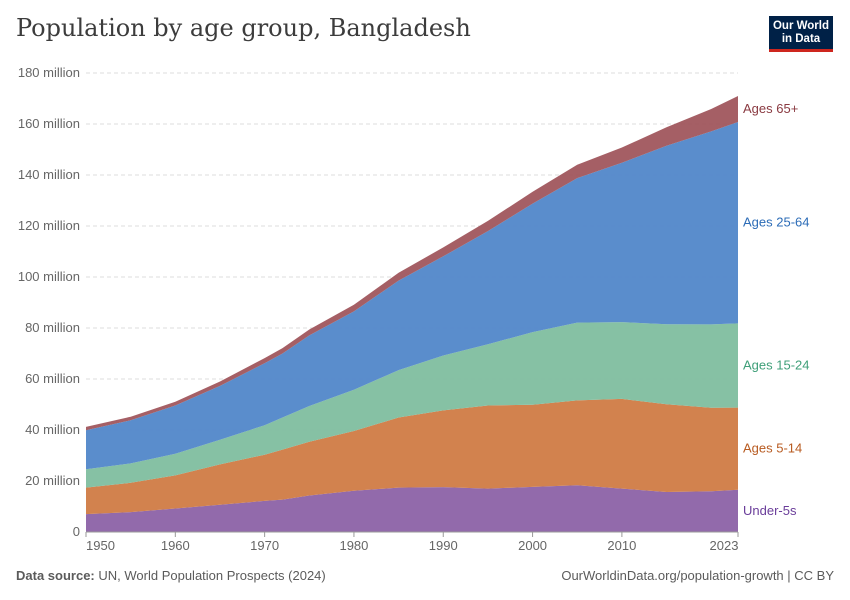 This screenshot has width=850, height=600. I want to click on data-source-label: Data source:, so click(55, 575).